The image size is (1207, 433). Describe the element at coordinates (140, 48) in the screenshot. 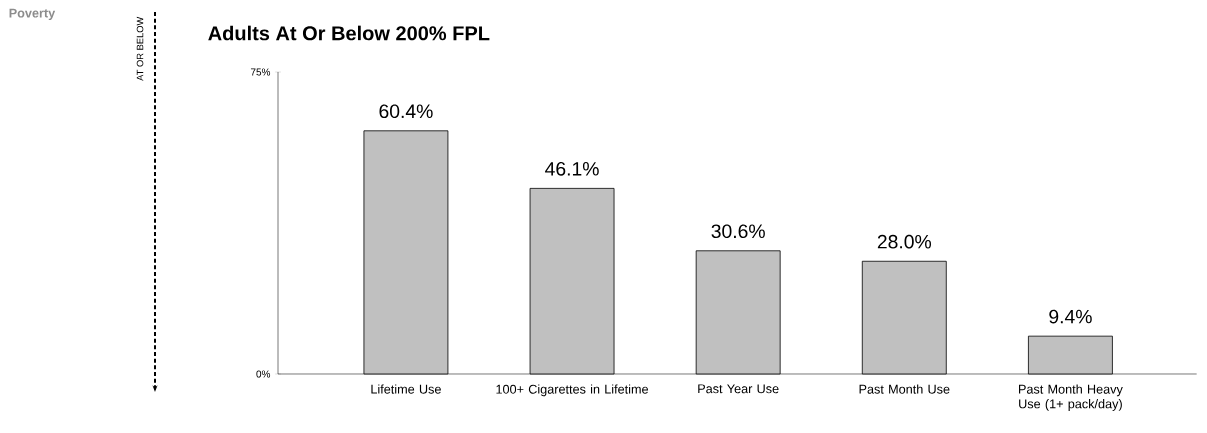

I see `text: AT OR BELOW` at that location.